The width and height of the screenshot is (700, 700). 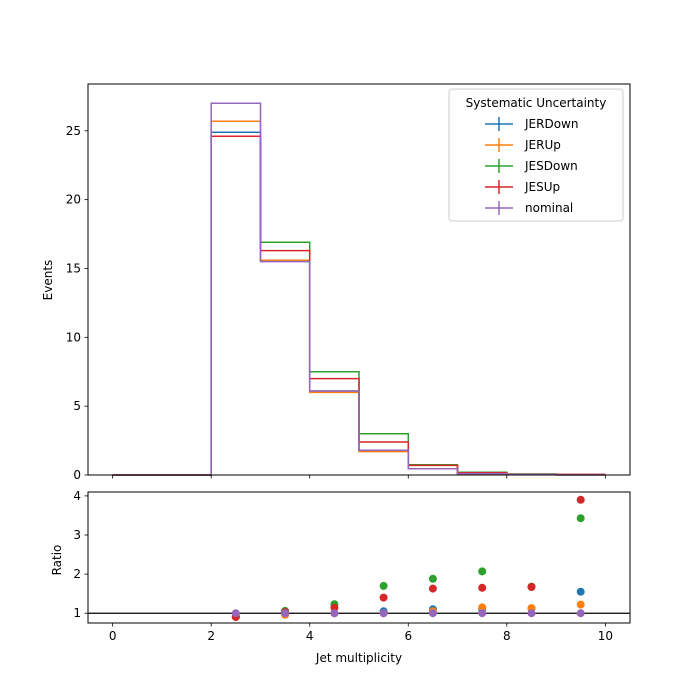 I want to click on legend-label-JESDown: JESDown, so click(x=551, y=166).